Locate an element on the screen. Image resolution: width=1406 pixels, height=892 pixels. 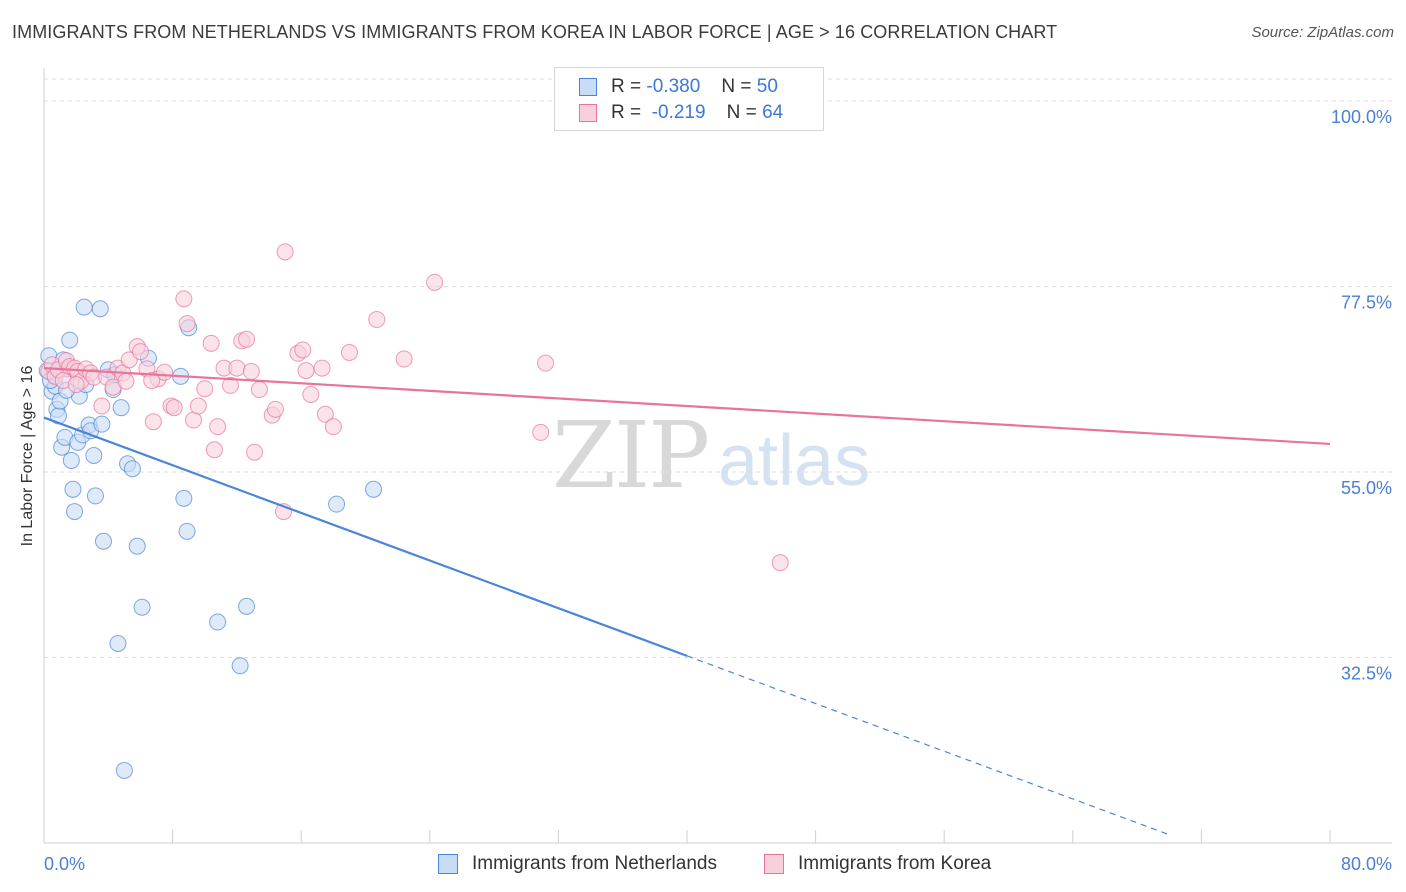
correlation-legend: R = -0.380 N = 50 R = -0.219 N = 64 is located at coordinates (689, 99).